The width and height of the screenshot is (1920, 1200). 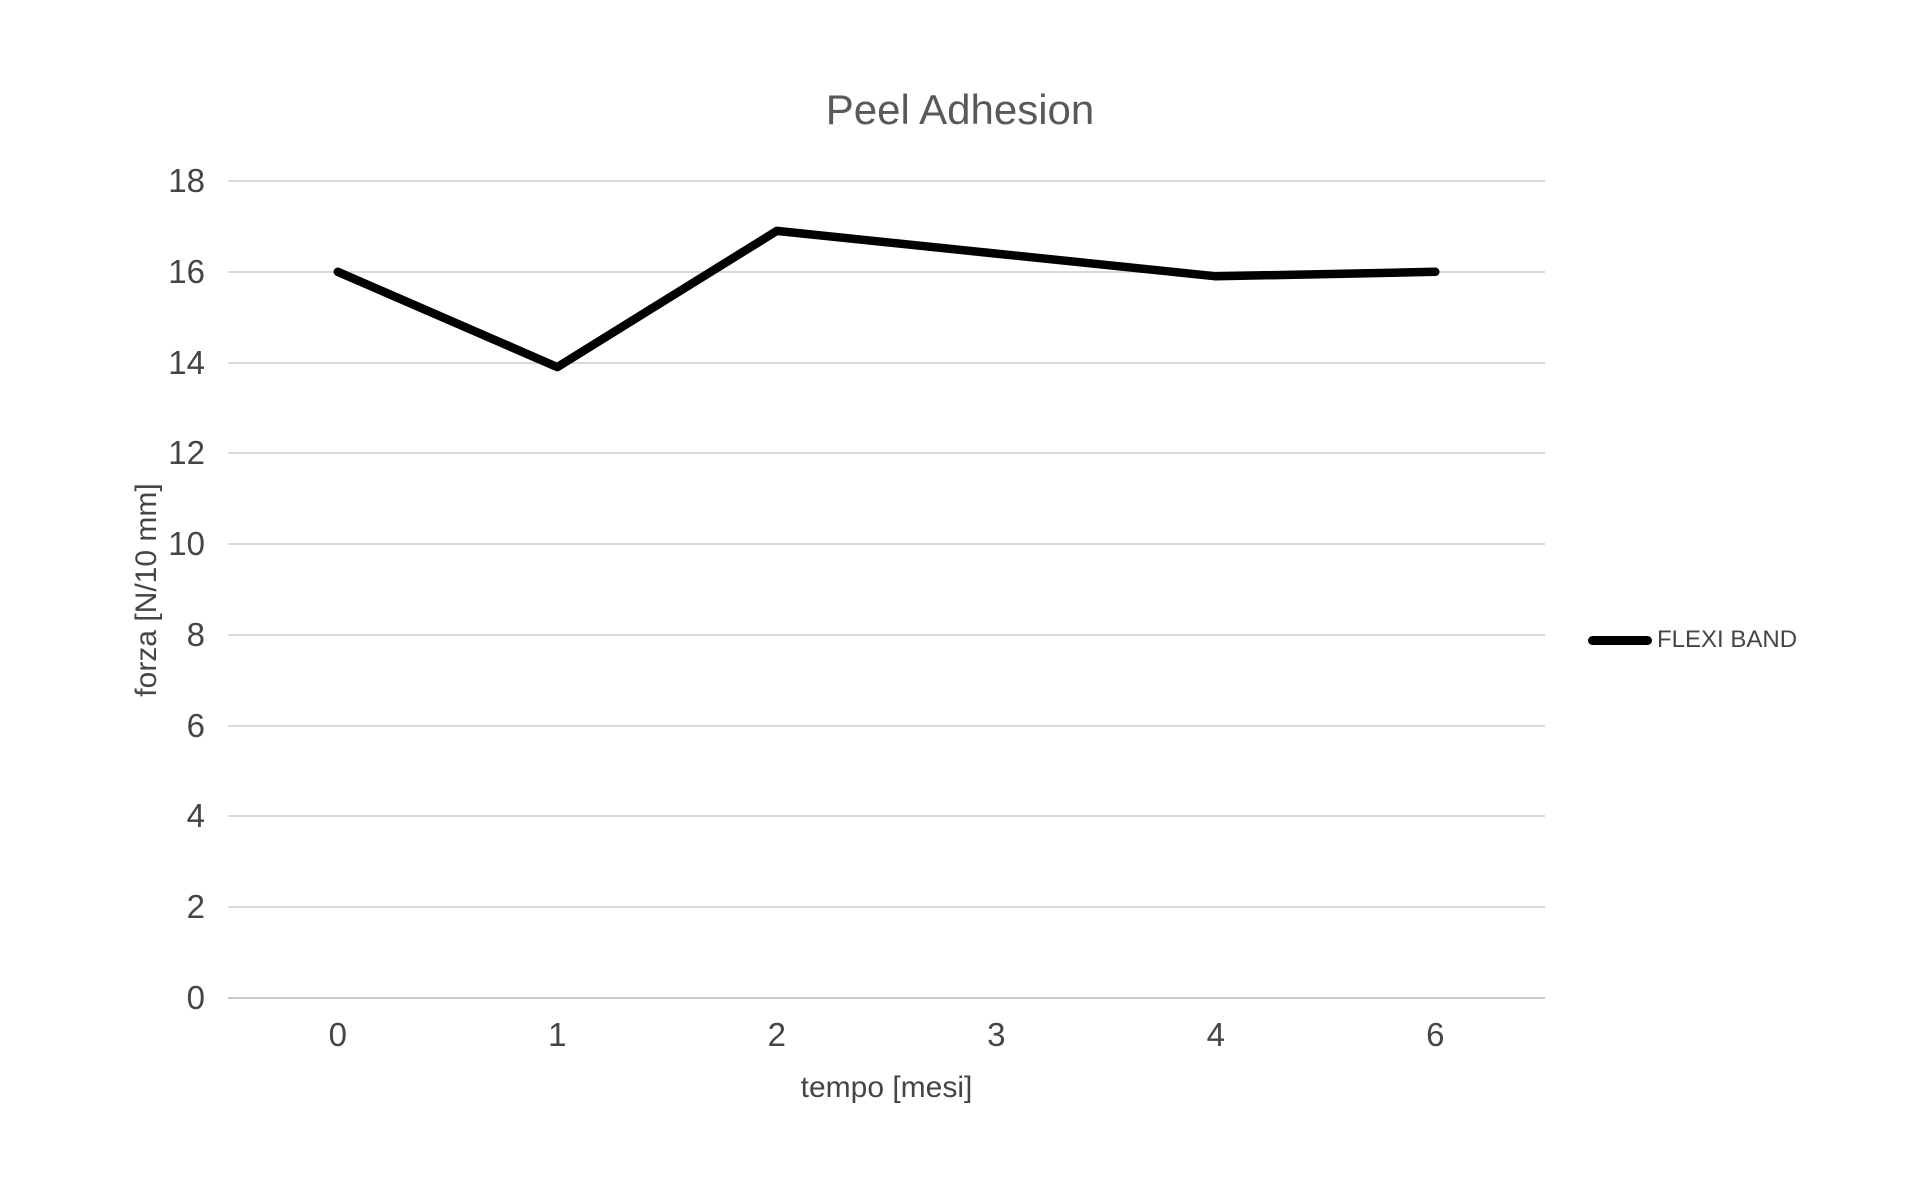 I want to click on x-tick-label: 6, so click(x=1435, y=1034).